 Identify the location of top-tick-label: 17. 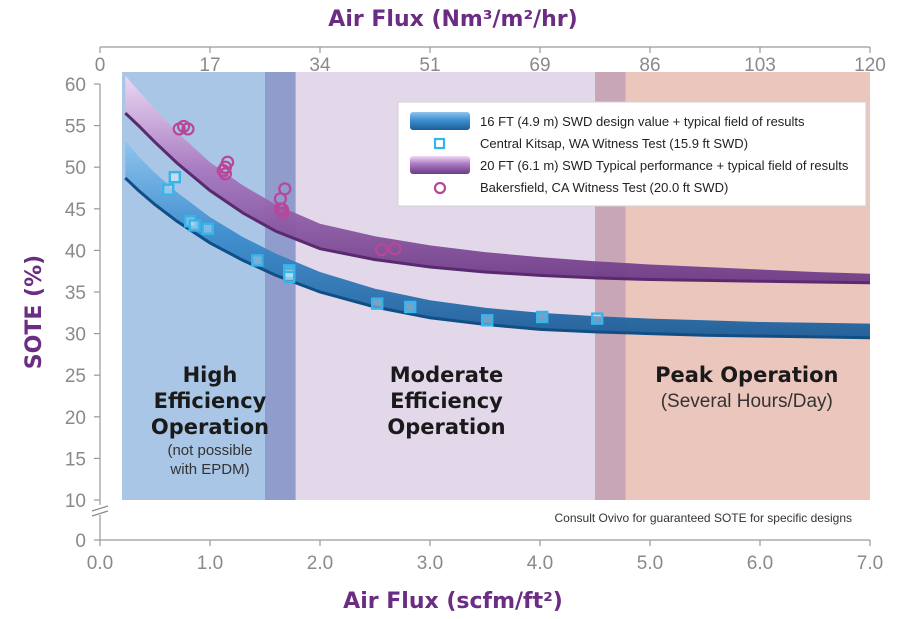
(209, 65).